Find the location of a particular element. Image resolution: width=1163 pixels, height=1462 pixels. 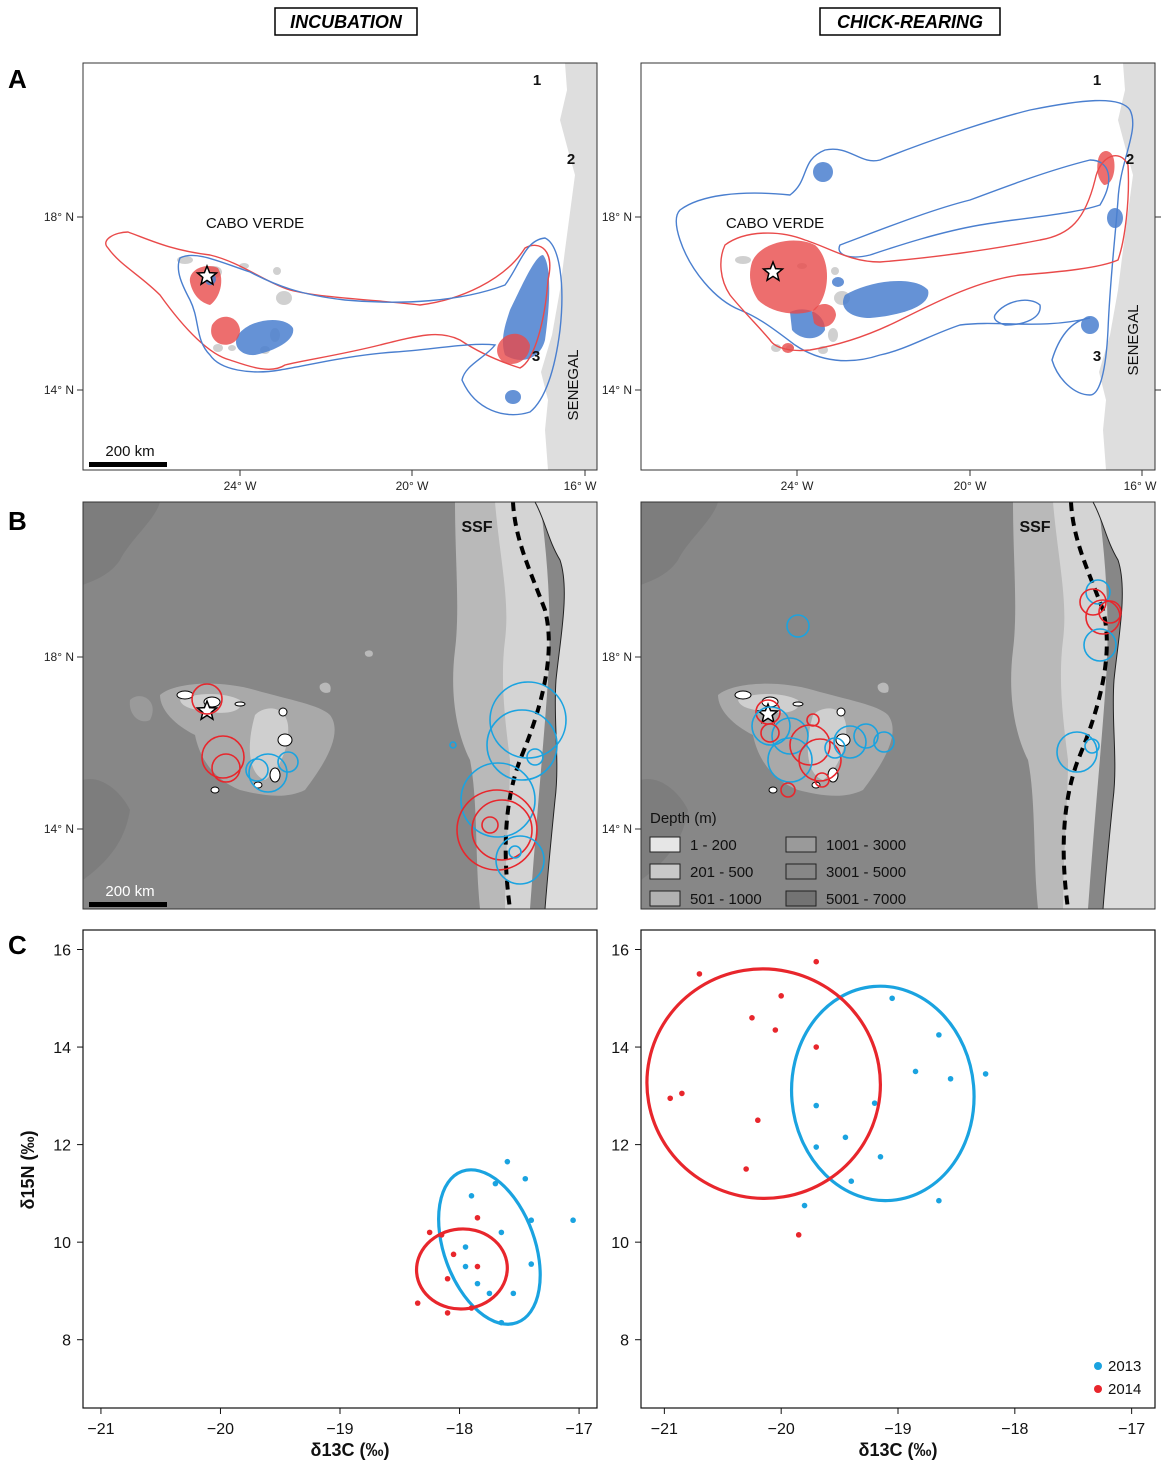

y-tick-label: 10 is located at coordinates (62, 1243).